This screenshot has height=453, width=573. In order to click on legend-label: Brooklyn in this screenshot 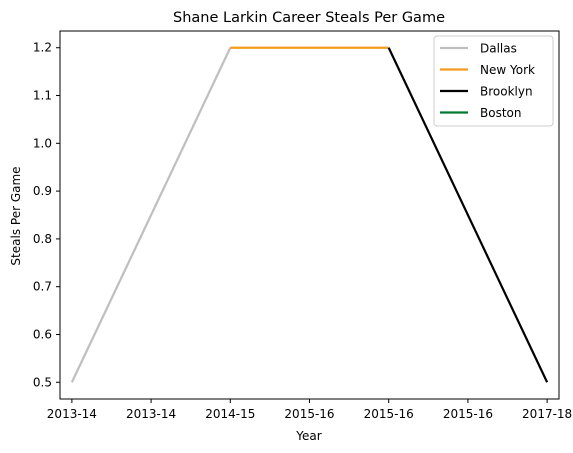, I will do `click(506, 92)`.